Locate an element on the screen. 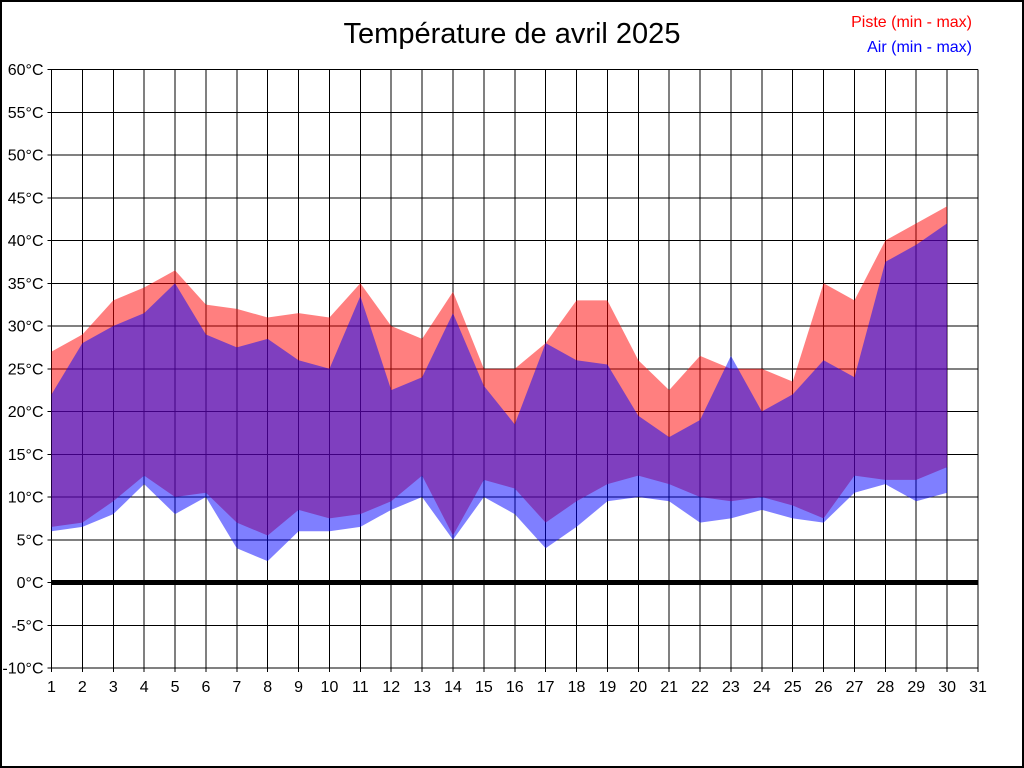  y-tick-label: 10°C is located at coordinates (26, 498).